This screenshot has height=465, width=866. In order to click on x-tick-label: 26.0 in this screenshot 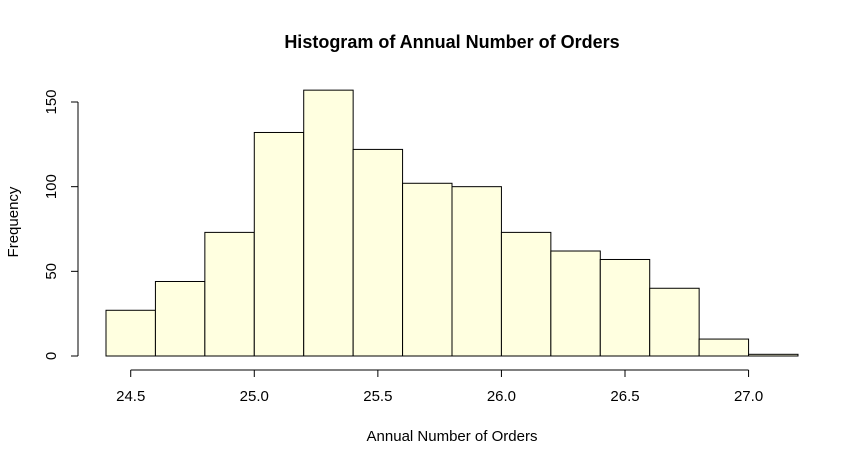, I will do `click(501, 396)`.